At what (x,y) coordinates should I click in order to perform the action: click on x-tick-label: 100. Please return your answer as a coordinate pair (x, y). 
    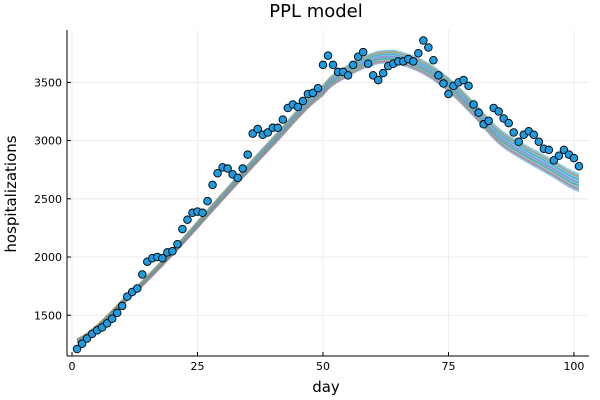
    Looking at the image, I should click on (573, 366).